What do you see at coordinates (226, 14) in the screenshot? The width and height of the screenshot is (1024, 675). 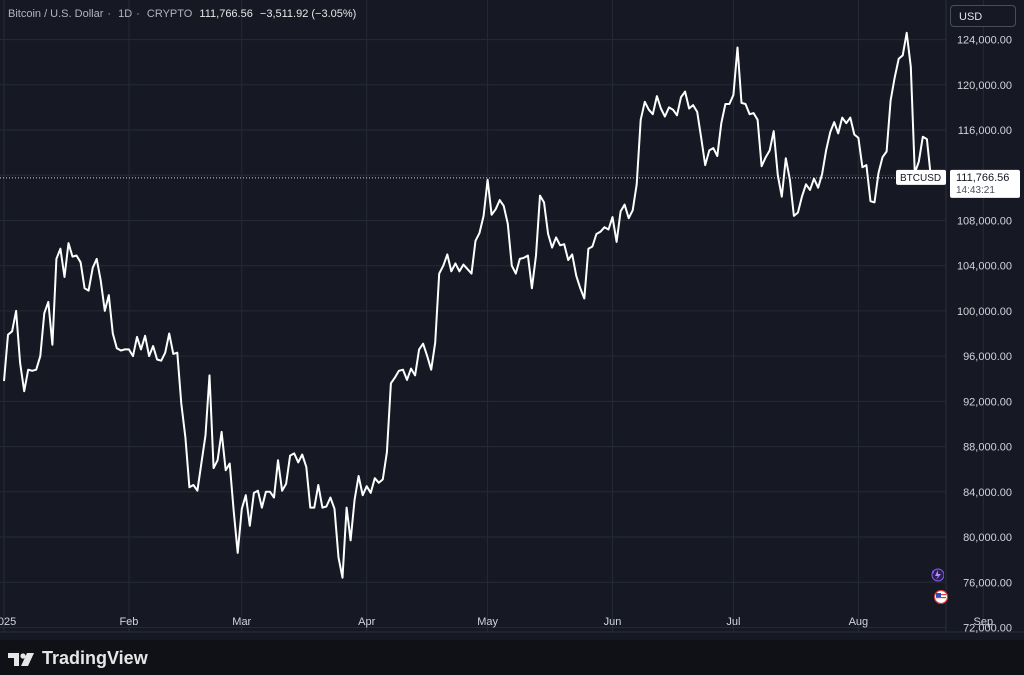 I see `header-price: 111,766.56` at bounding box center [226, 14].